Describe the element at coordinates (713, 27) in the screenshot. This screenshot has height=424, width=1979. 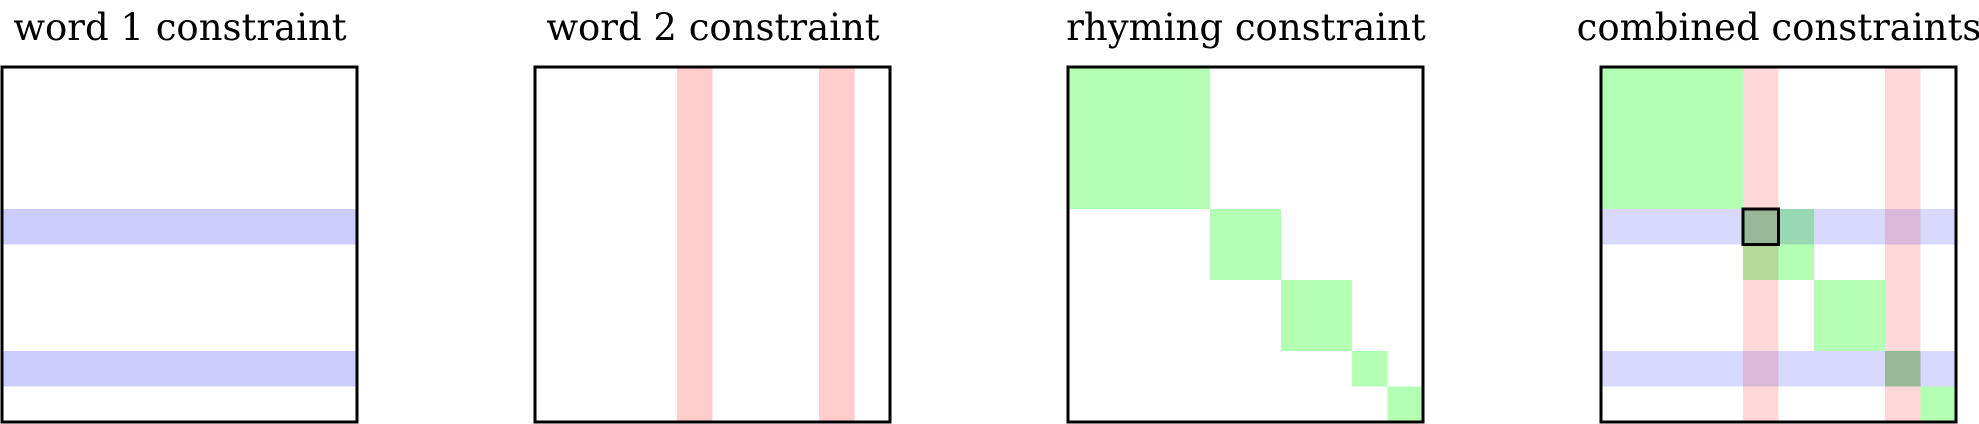
I see `panel-title-word2: word 2 constraint` at that location.